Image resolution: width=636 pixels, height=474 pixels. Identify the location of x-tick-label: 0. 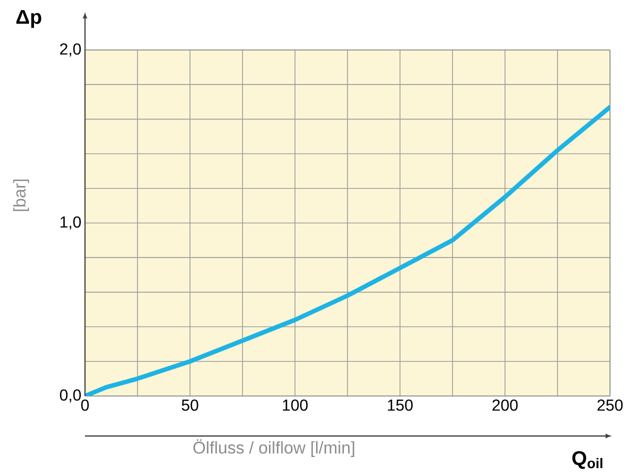
(85, 405).